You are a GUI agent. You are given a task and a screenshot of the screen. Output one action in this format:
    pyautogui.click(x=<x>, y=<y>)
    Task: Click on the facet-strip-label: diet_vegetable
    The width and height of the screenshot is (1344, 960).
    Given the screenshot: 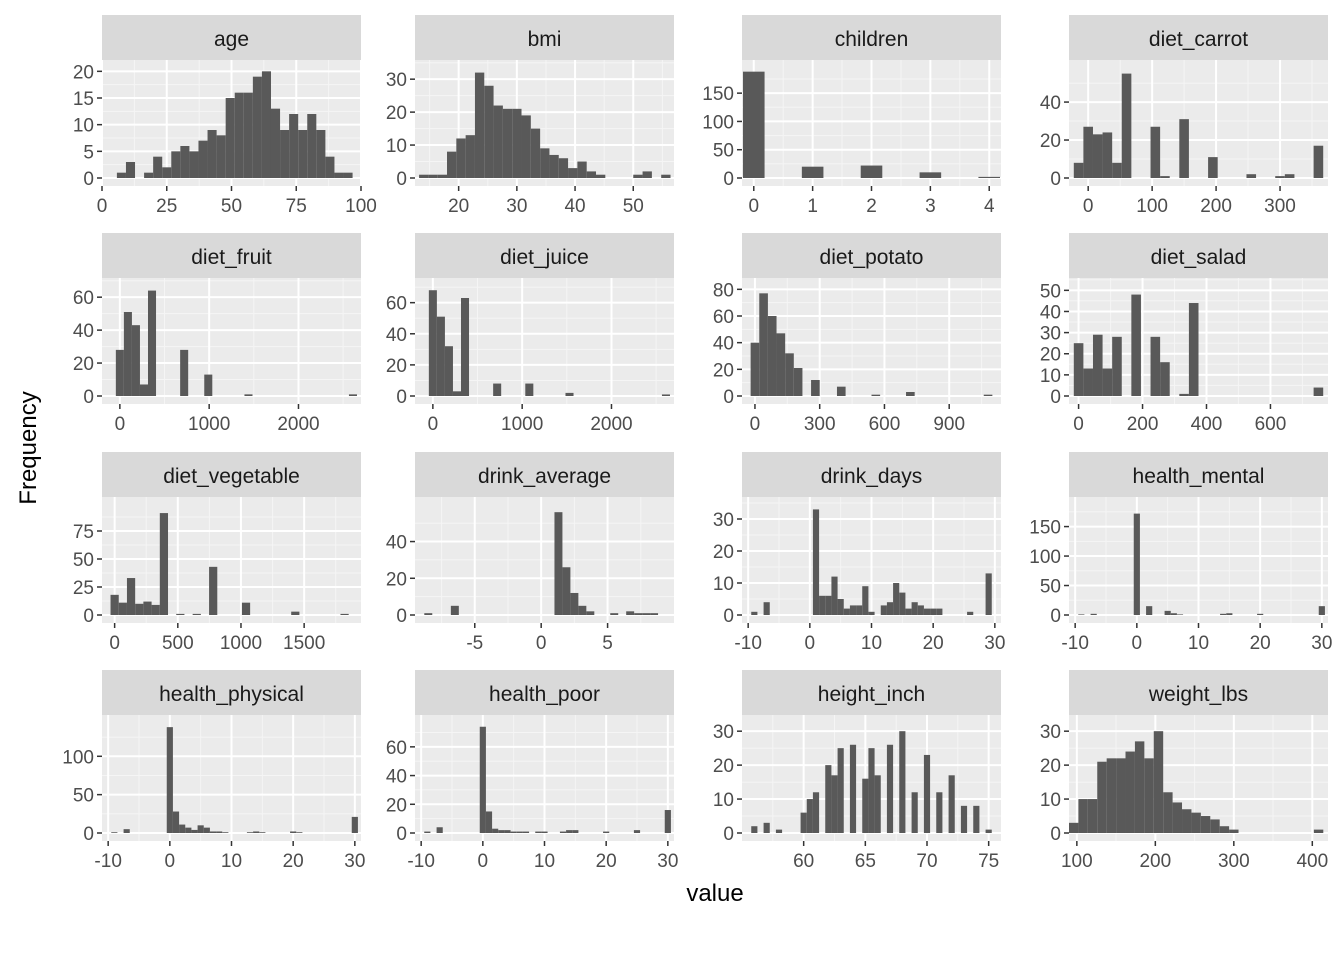 What is the action you would take?
    pyautogui.click(x=231, y=476)
    